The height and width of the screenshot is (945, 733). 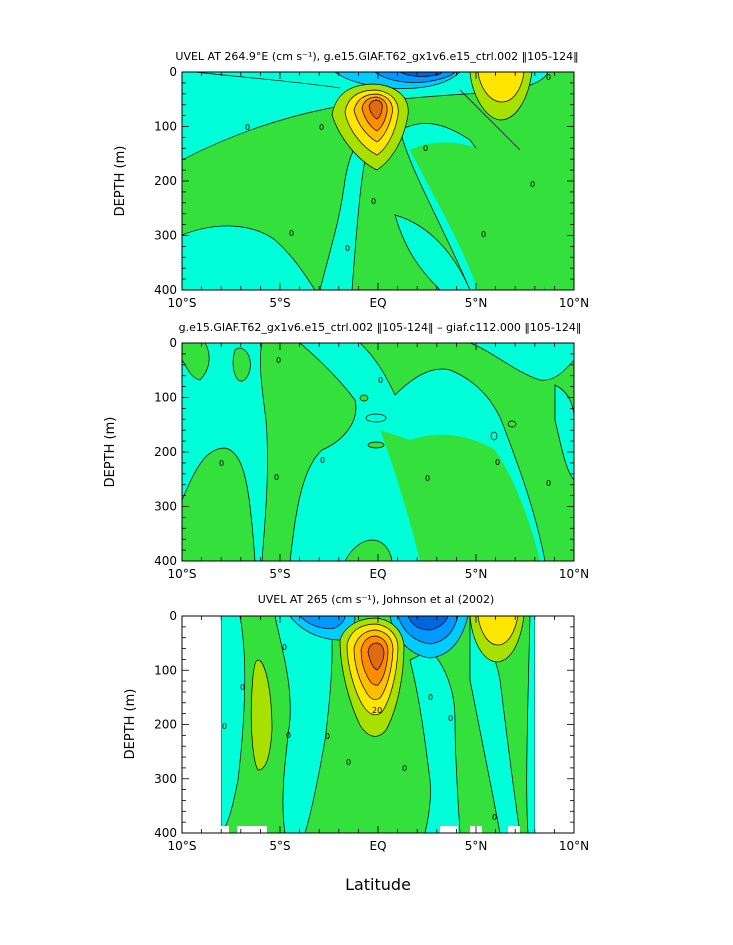 I want to click on panel-1-contours, so click(x=378, y=181).